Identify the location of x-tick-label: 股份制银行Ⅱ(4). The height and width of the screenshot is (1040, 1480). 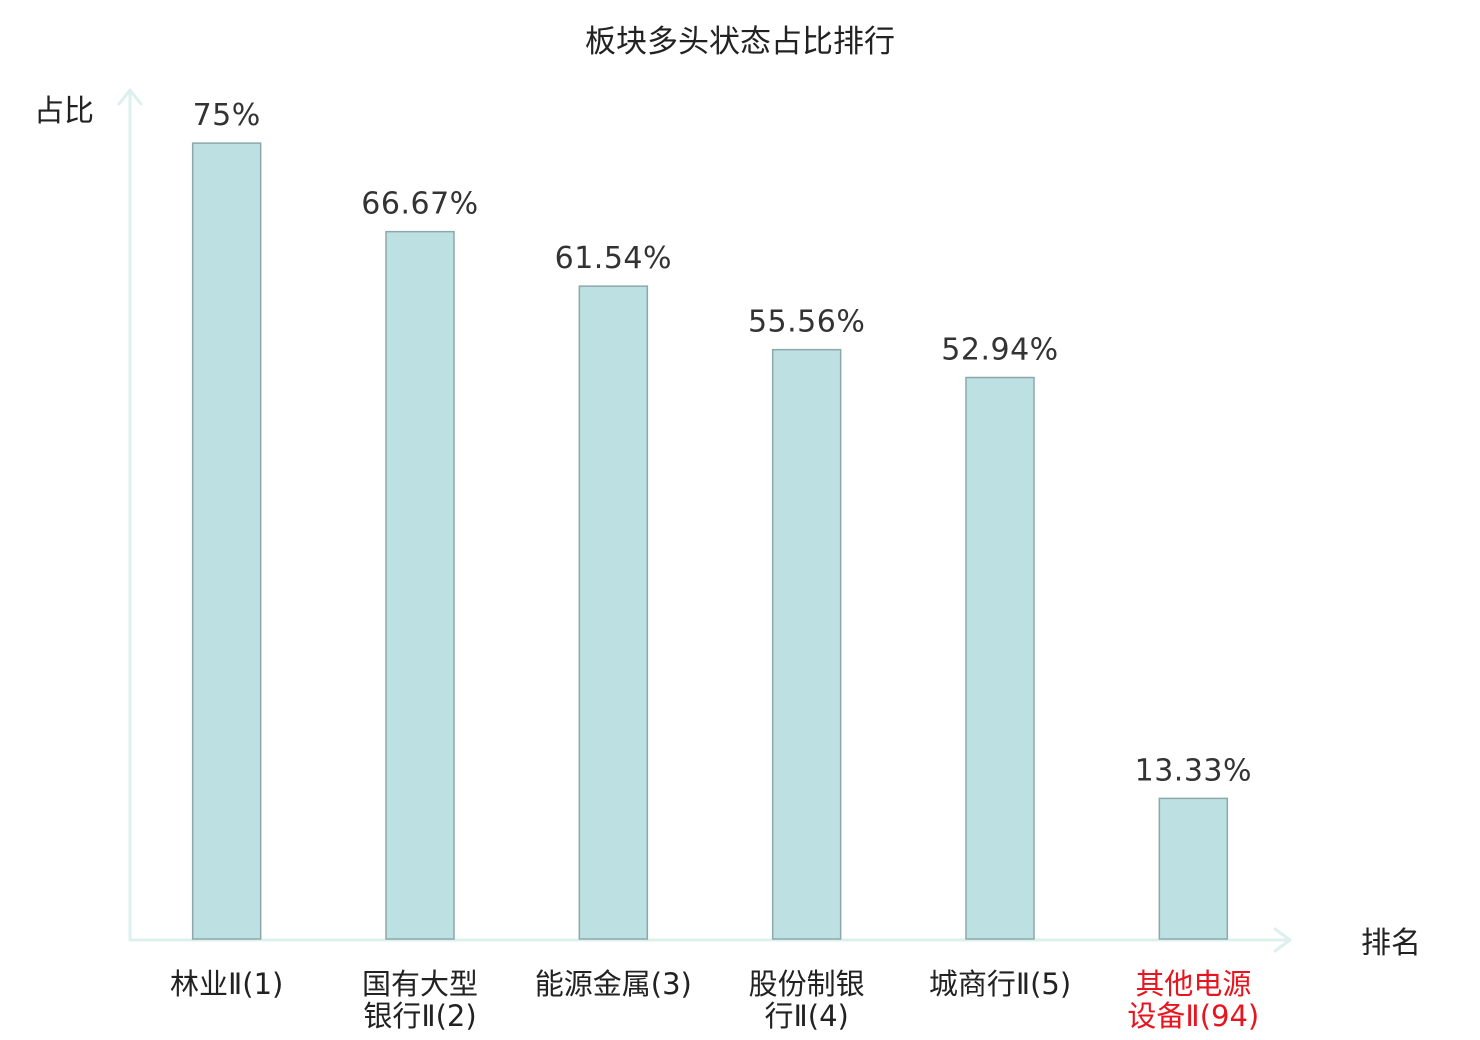
(807, 1000).